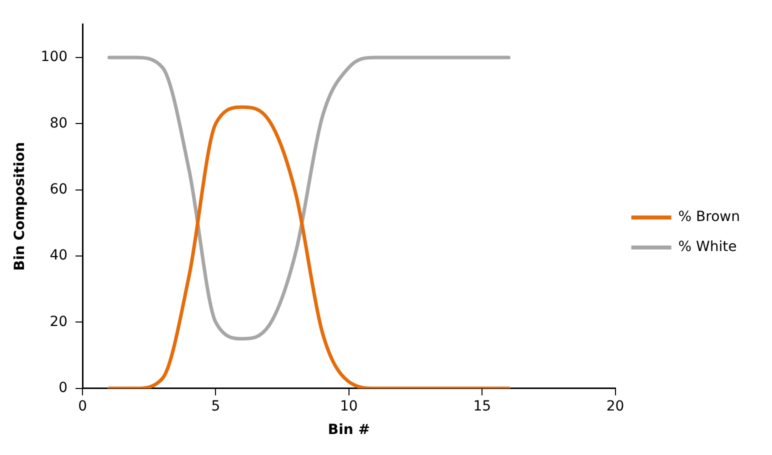 Image resolution: width=772 pixels, height=455 pixels. I want to click on x-tick-label: 0, so click(82, 406).